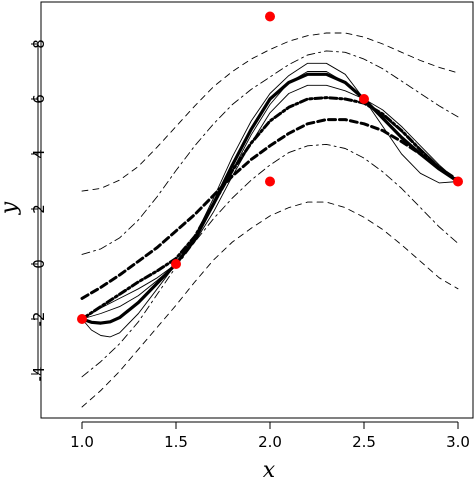  Describe the element at coordinates (269, 470) in the screenshot. I see `x-axis-title: x` at that location.